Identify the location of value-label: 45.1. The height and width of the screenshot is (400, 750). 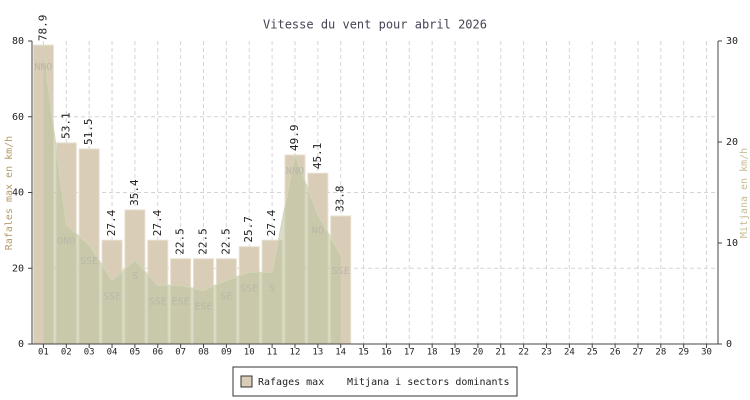
(317, 156).